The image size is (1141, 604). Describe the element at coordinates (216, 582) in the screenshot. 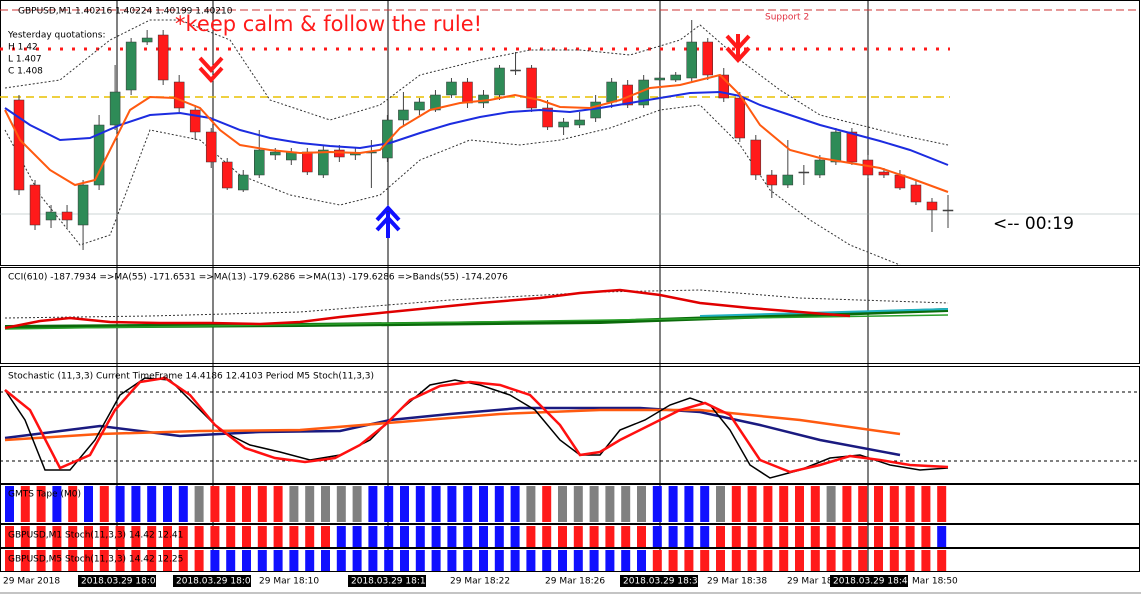

I see `time-label: 2018.03.29 18:07` at that location.